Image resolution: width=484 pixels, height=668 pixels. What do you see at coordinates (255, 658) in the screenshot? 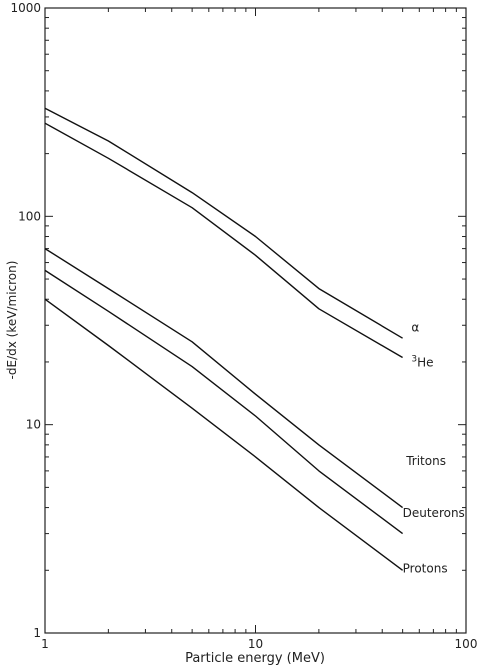
I see `x-axis-label: Particle energy (MeV)` at bounding box center [255, 658].